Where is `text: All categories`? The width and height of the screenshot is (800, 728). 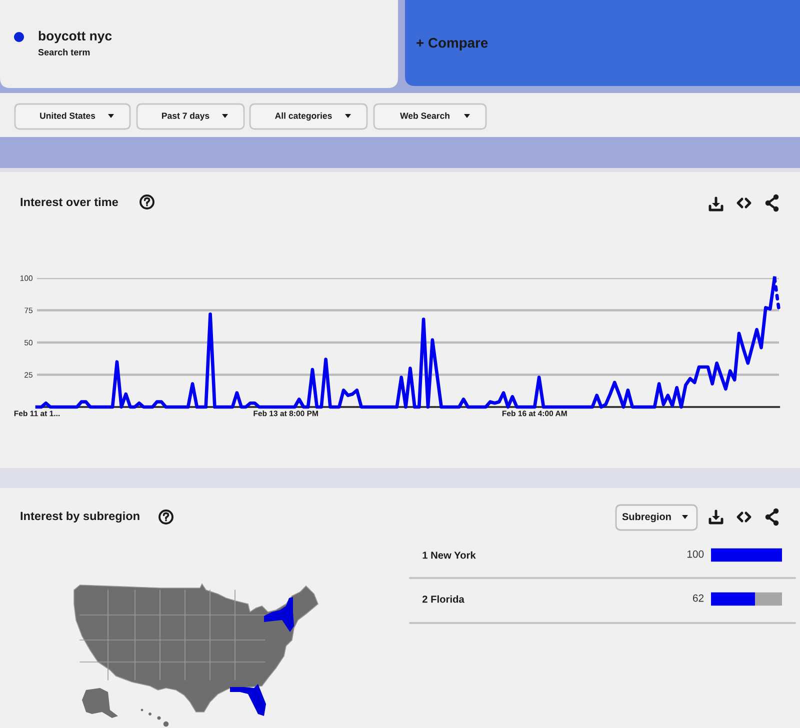 text: All categories is located at coordinates (303, 116).